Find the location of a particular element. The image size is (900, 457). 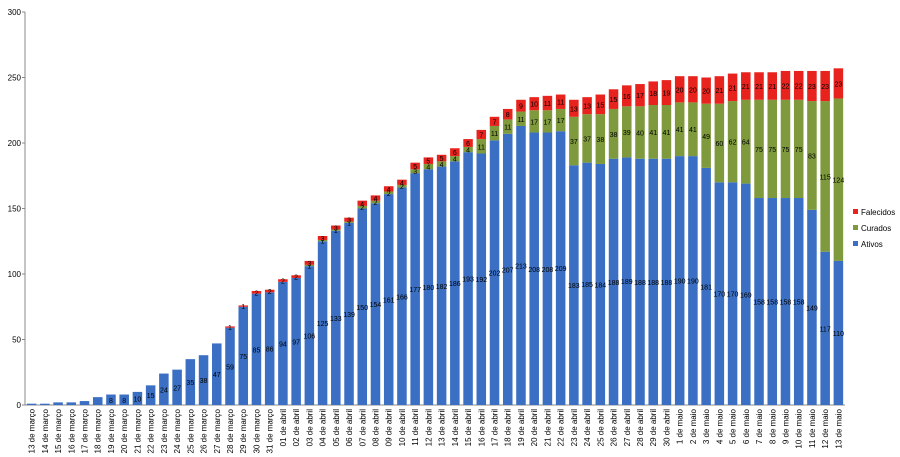

x-tick-label: 8 de maio is located at coordinates (772, 426).